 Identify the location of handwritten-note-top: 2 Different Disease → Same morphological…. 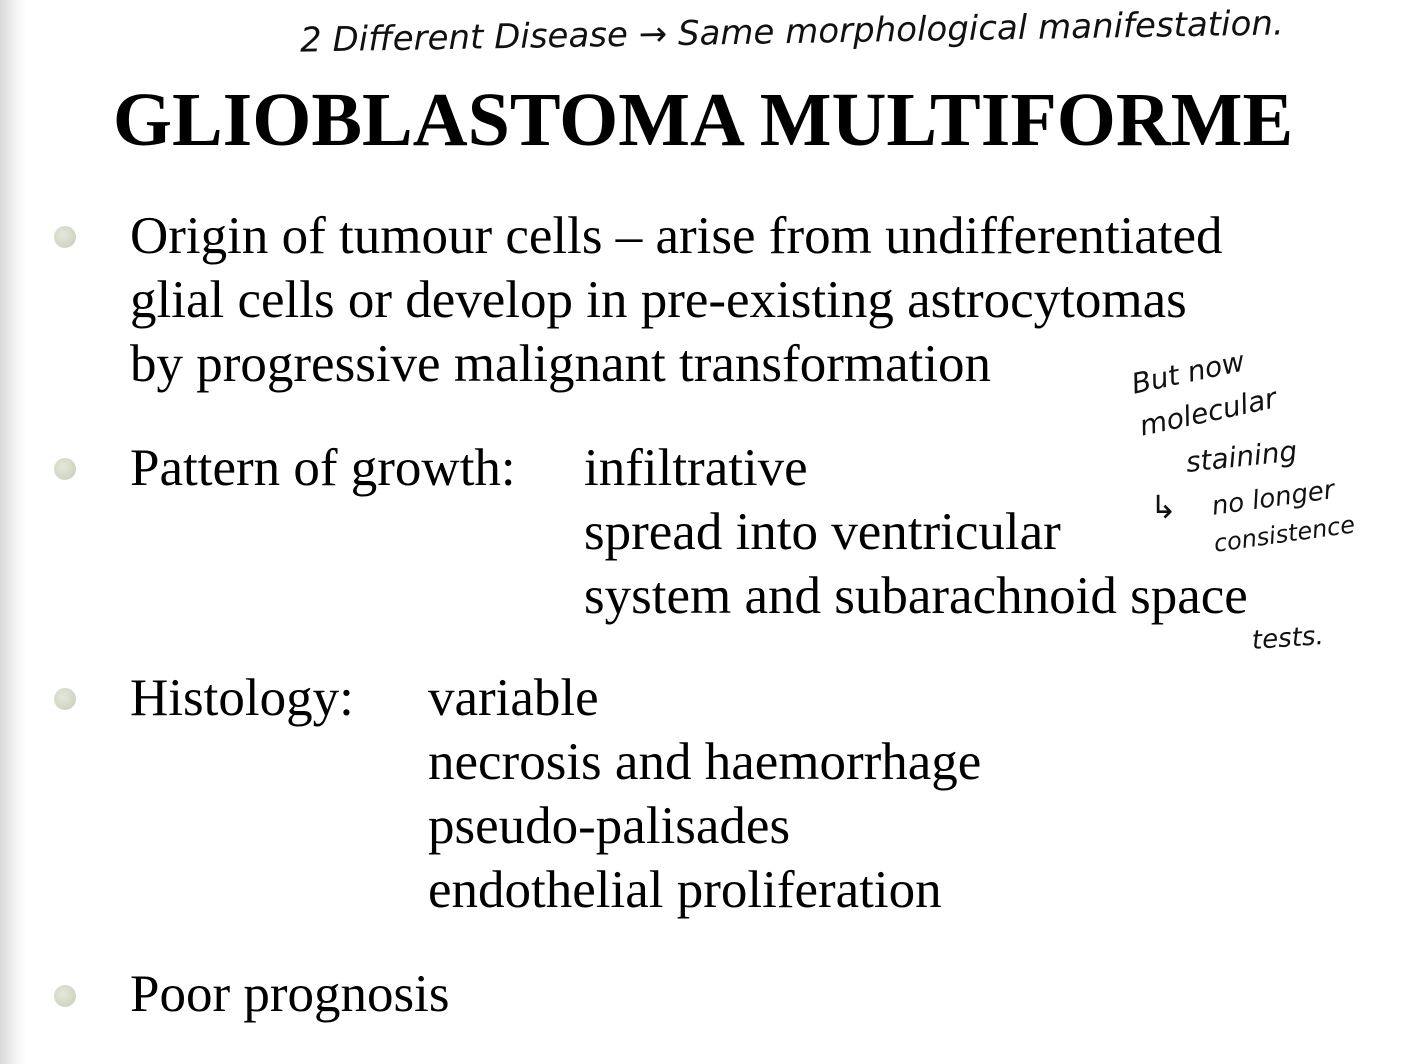
(792, 32).